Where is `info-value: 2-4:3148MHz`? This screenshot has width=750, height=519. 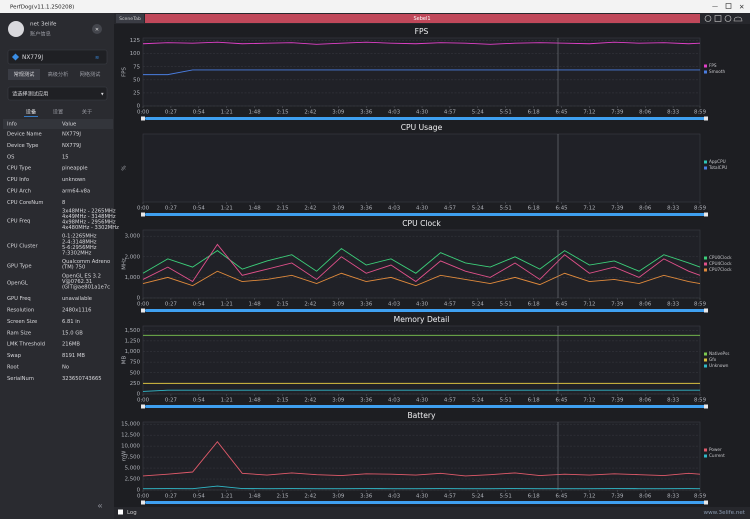
info-value: 2-4:3148MHz is located at coordinates (79, 242).